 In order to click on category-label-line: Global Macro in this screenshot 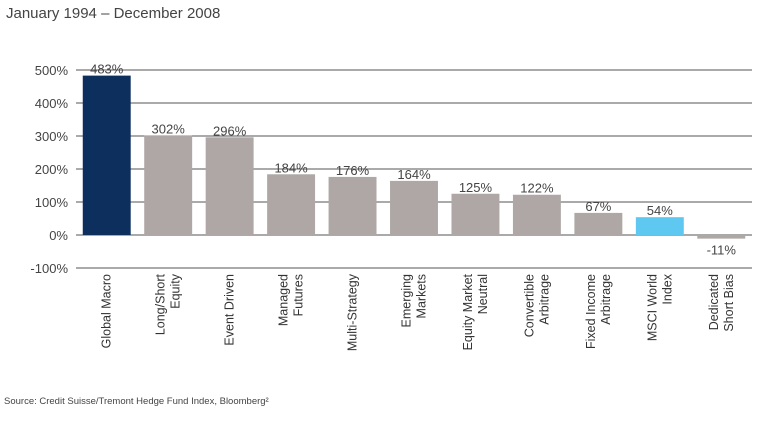, I will do `click(107, 311)`.